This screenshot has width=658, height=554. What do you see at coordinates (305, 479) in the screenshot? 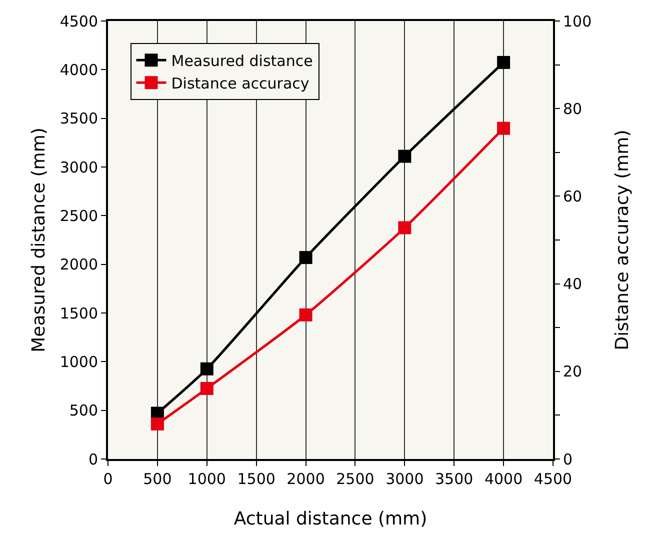
I see `x-tick-label: 2000` at bounding box center [305, 479].